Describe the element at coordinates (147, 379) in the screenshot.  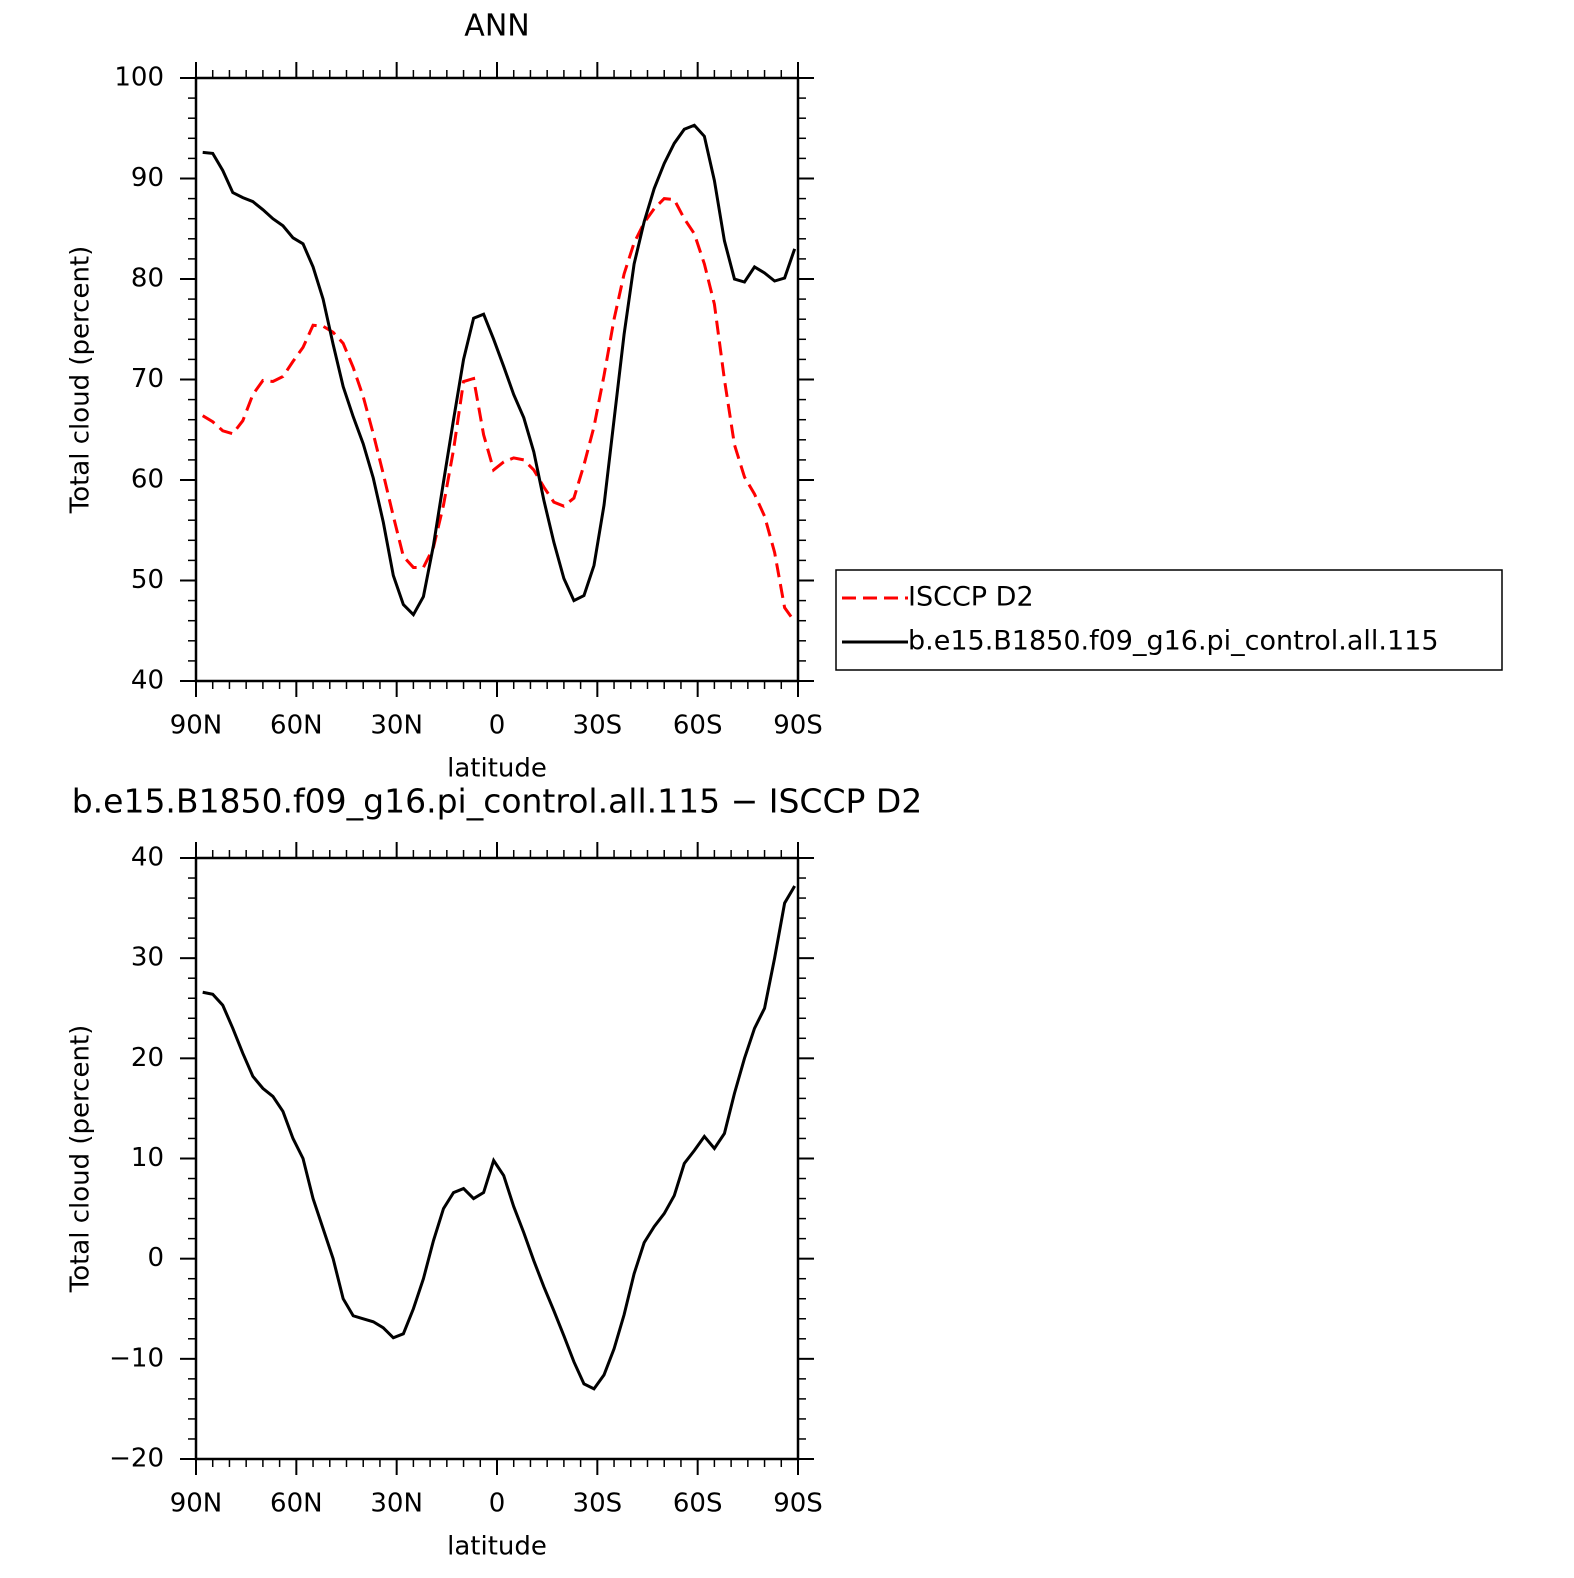
I see `y-tick-label: 70` at that location.